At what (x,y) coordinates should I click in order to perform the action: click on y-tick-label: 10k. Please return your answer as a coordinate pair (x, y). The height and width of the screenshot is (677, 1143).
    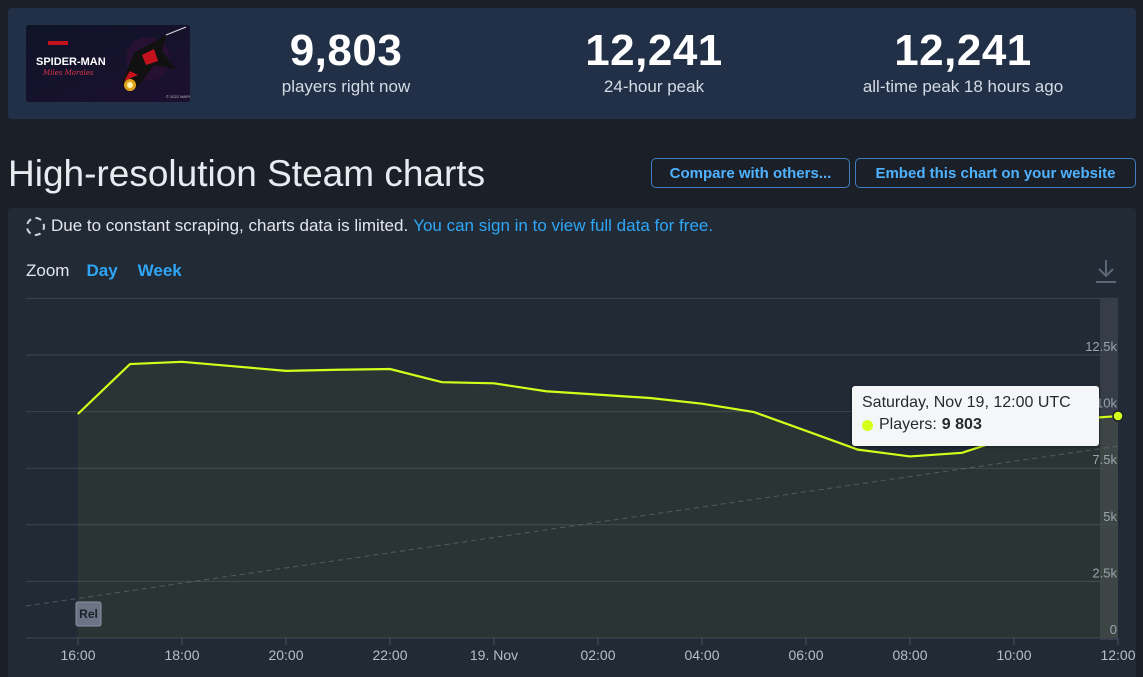
    Looking at the image, I should click on (1106, 403).